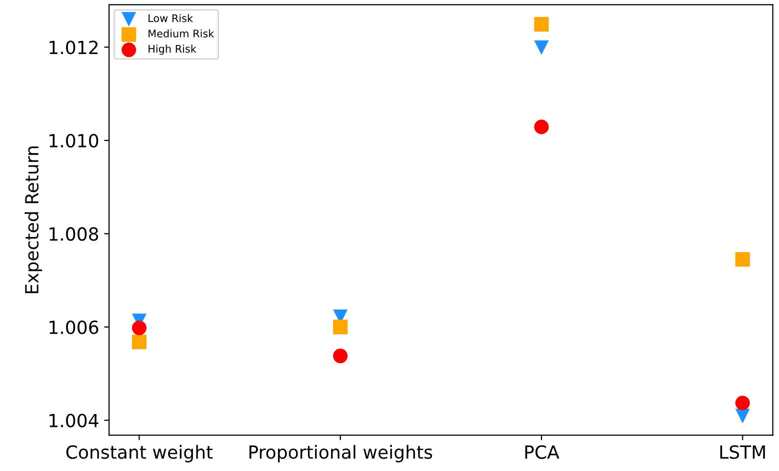  Describe the element at coordinates (340, 453) in the screenshot. I see `x-tick-label: Proportional weights` at that location.